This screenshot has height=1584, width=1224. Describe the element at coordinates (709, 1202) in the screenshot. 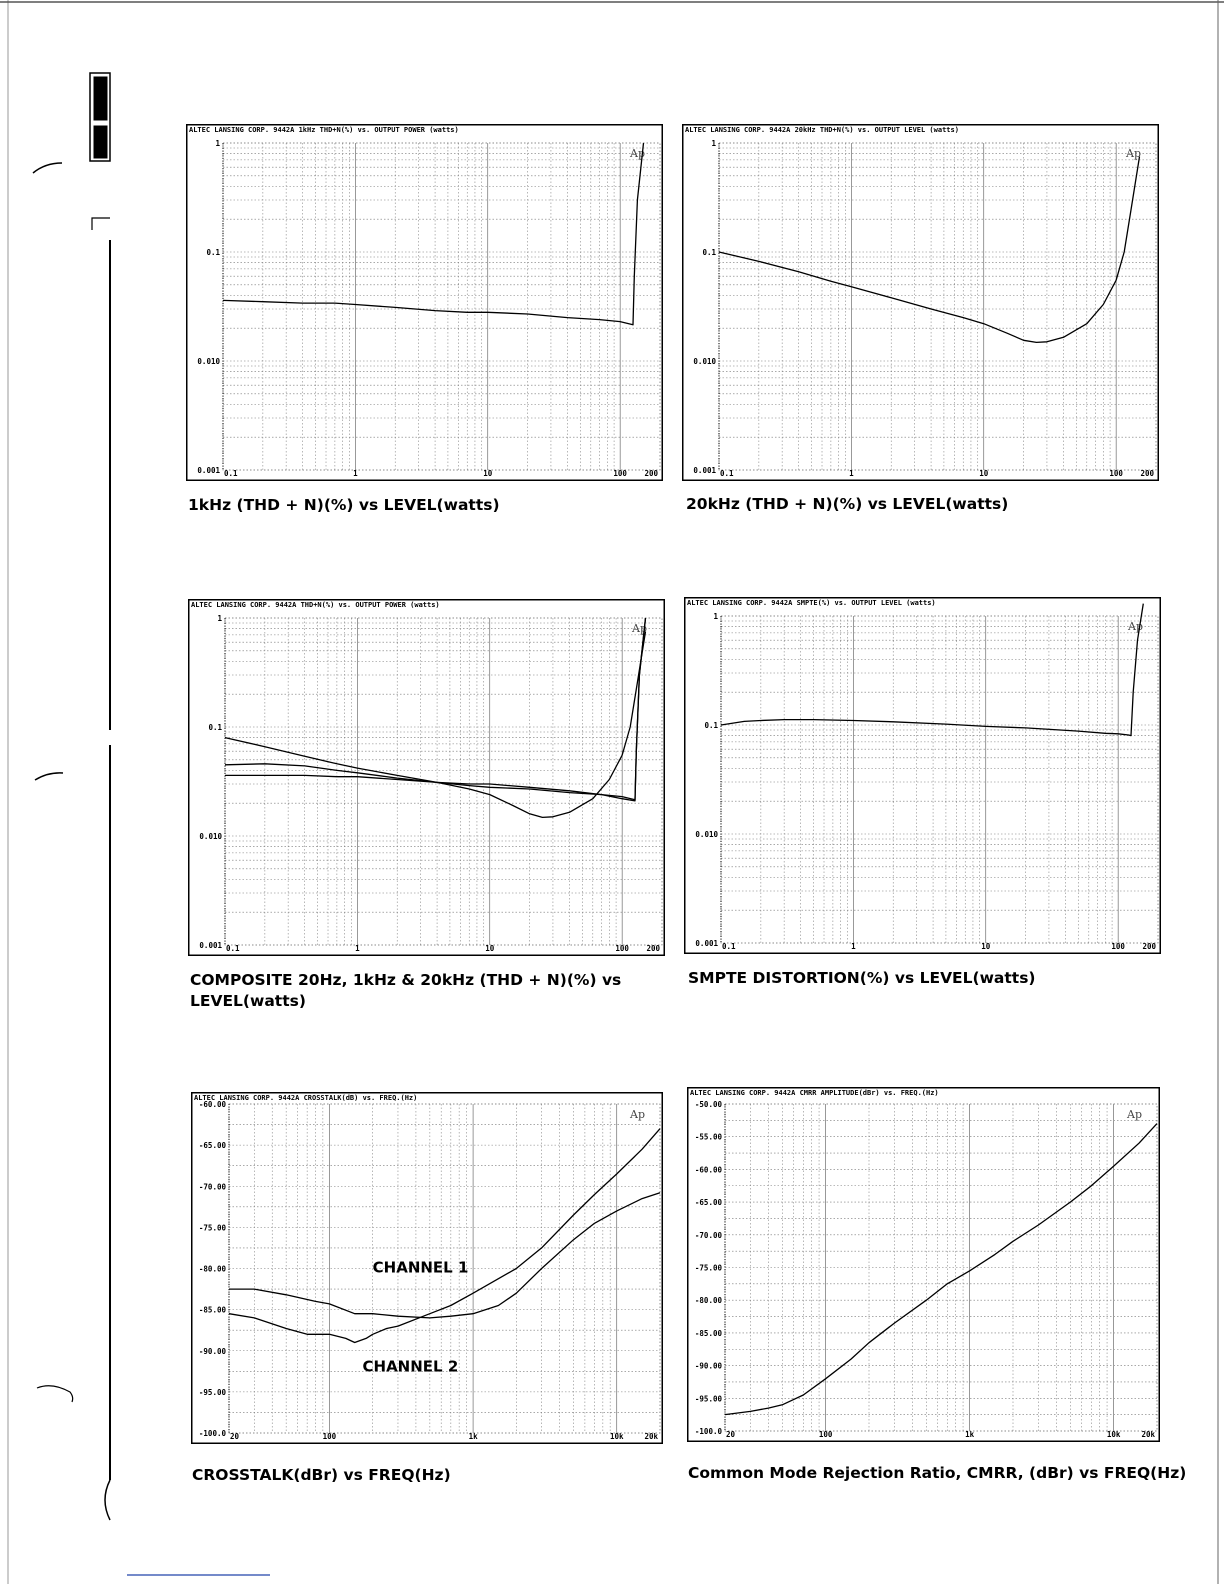

I see `y-tick-label: -65.00` at that location.